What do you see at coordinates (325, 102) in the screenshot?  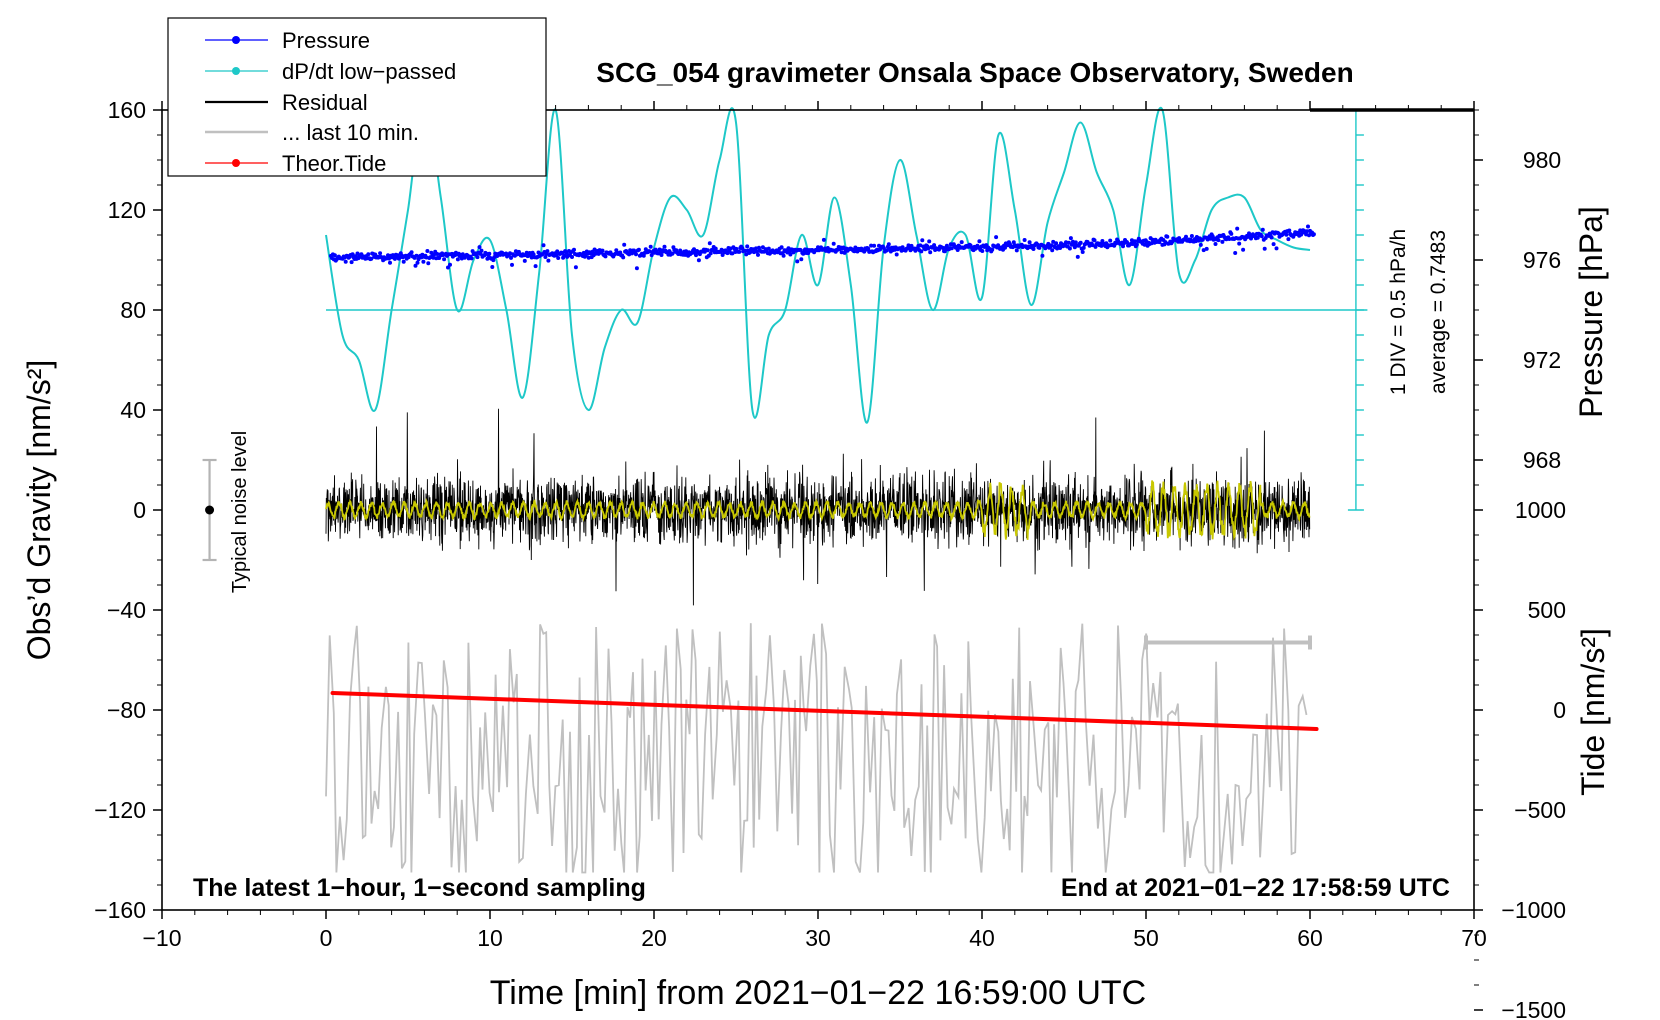 I see `legend-label-residual: Residual` at bounding box center [325, 102].